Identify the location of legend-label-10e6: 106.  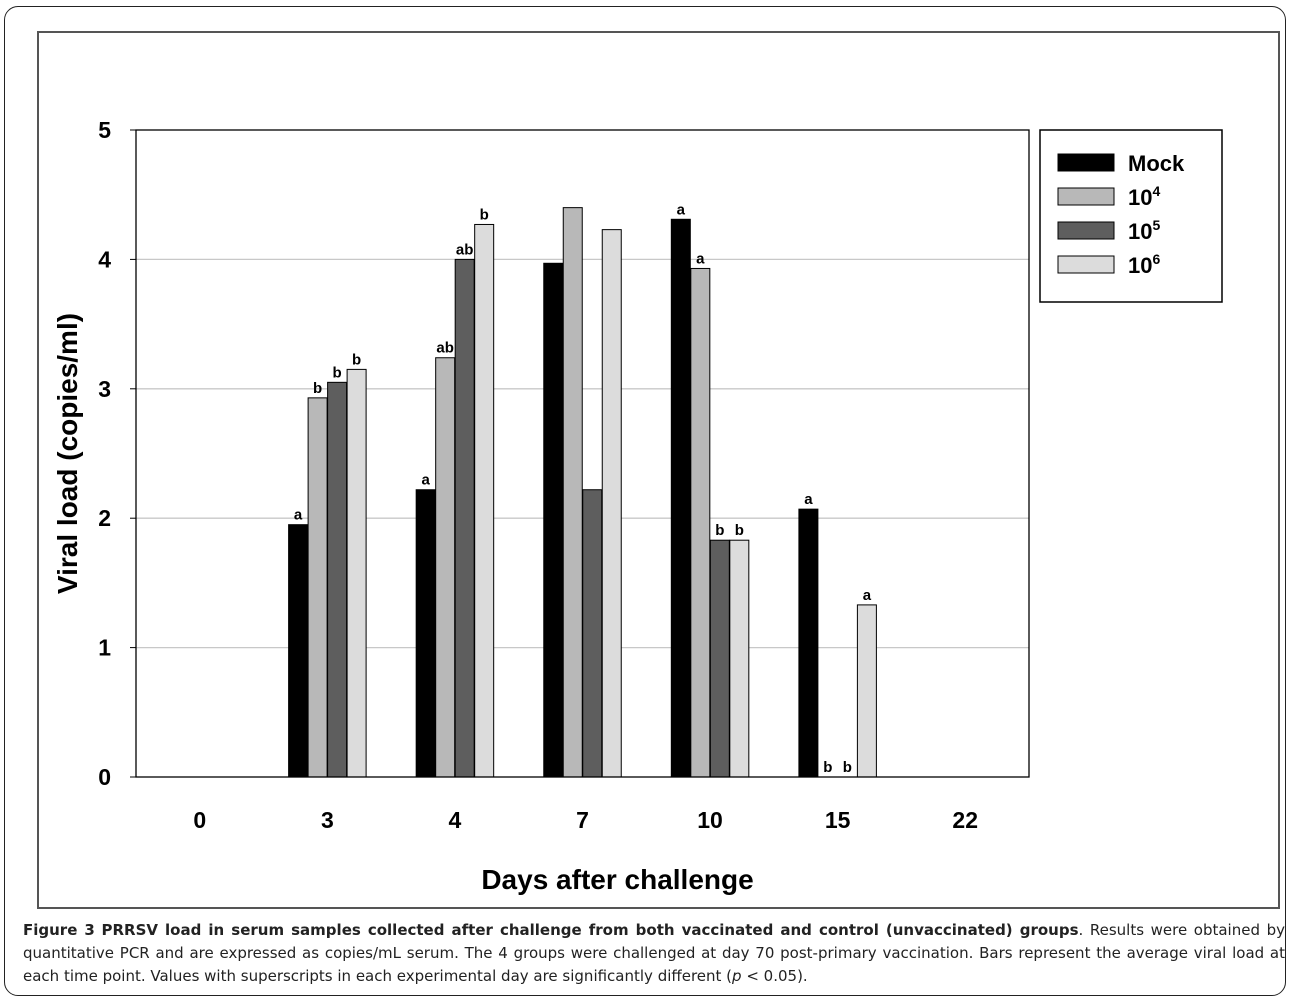
(1144, 264).